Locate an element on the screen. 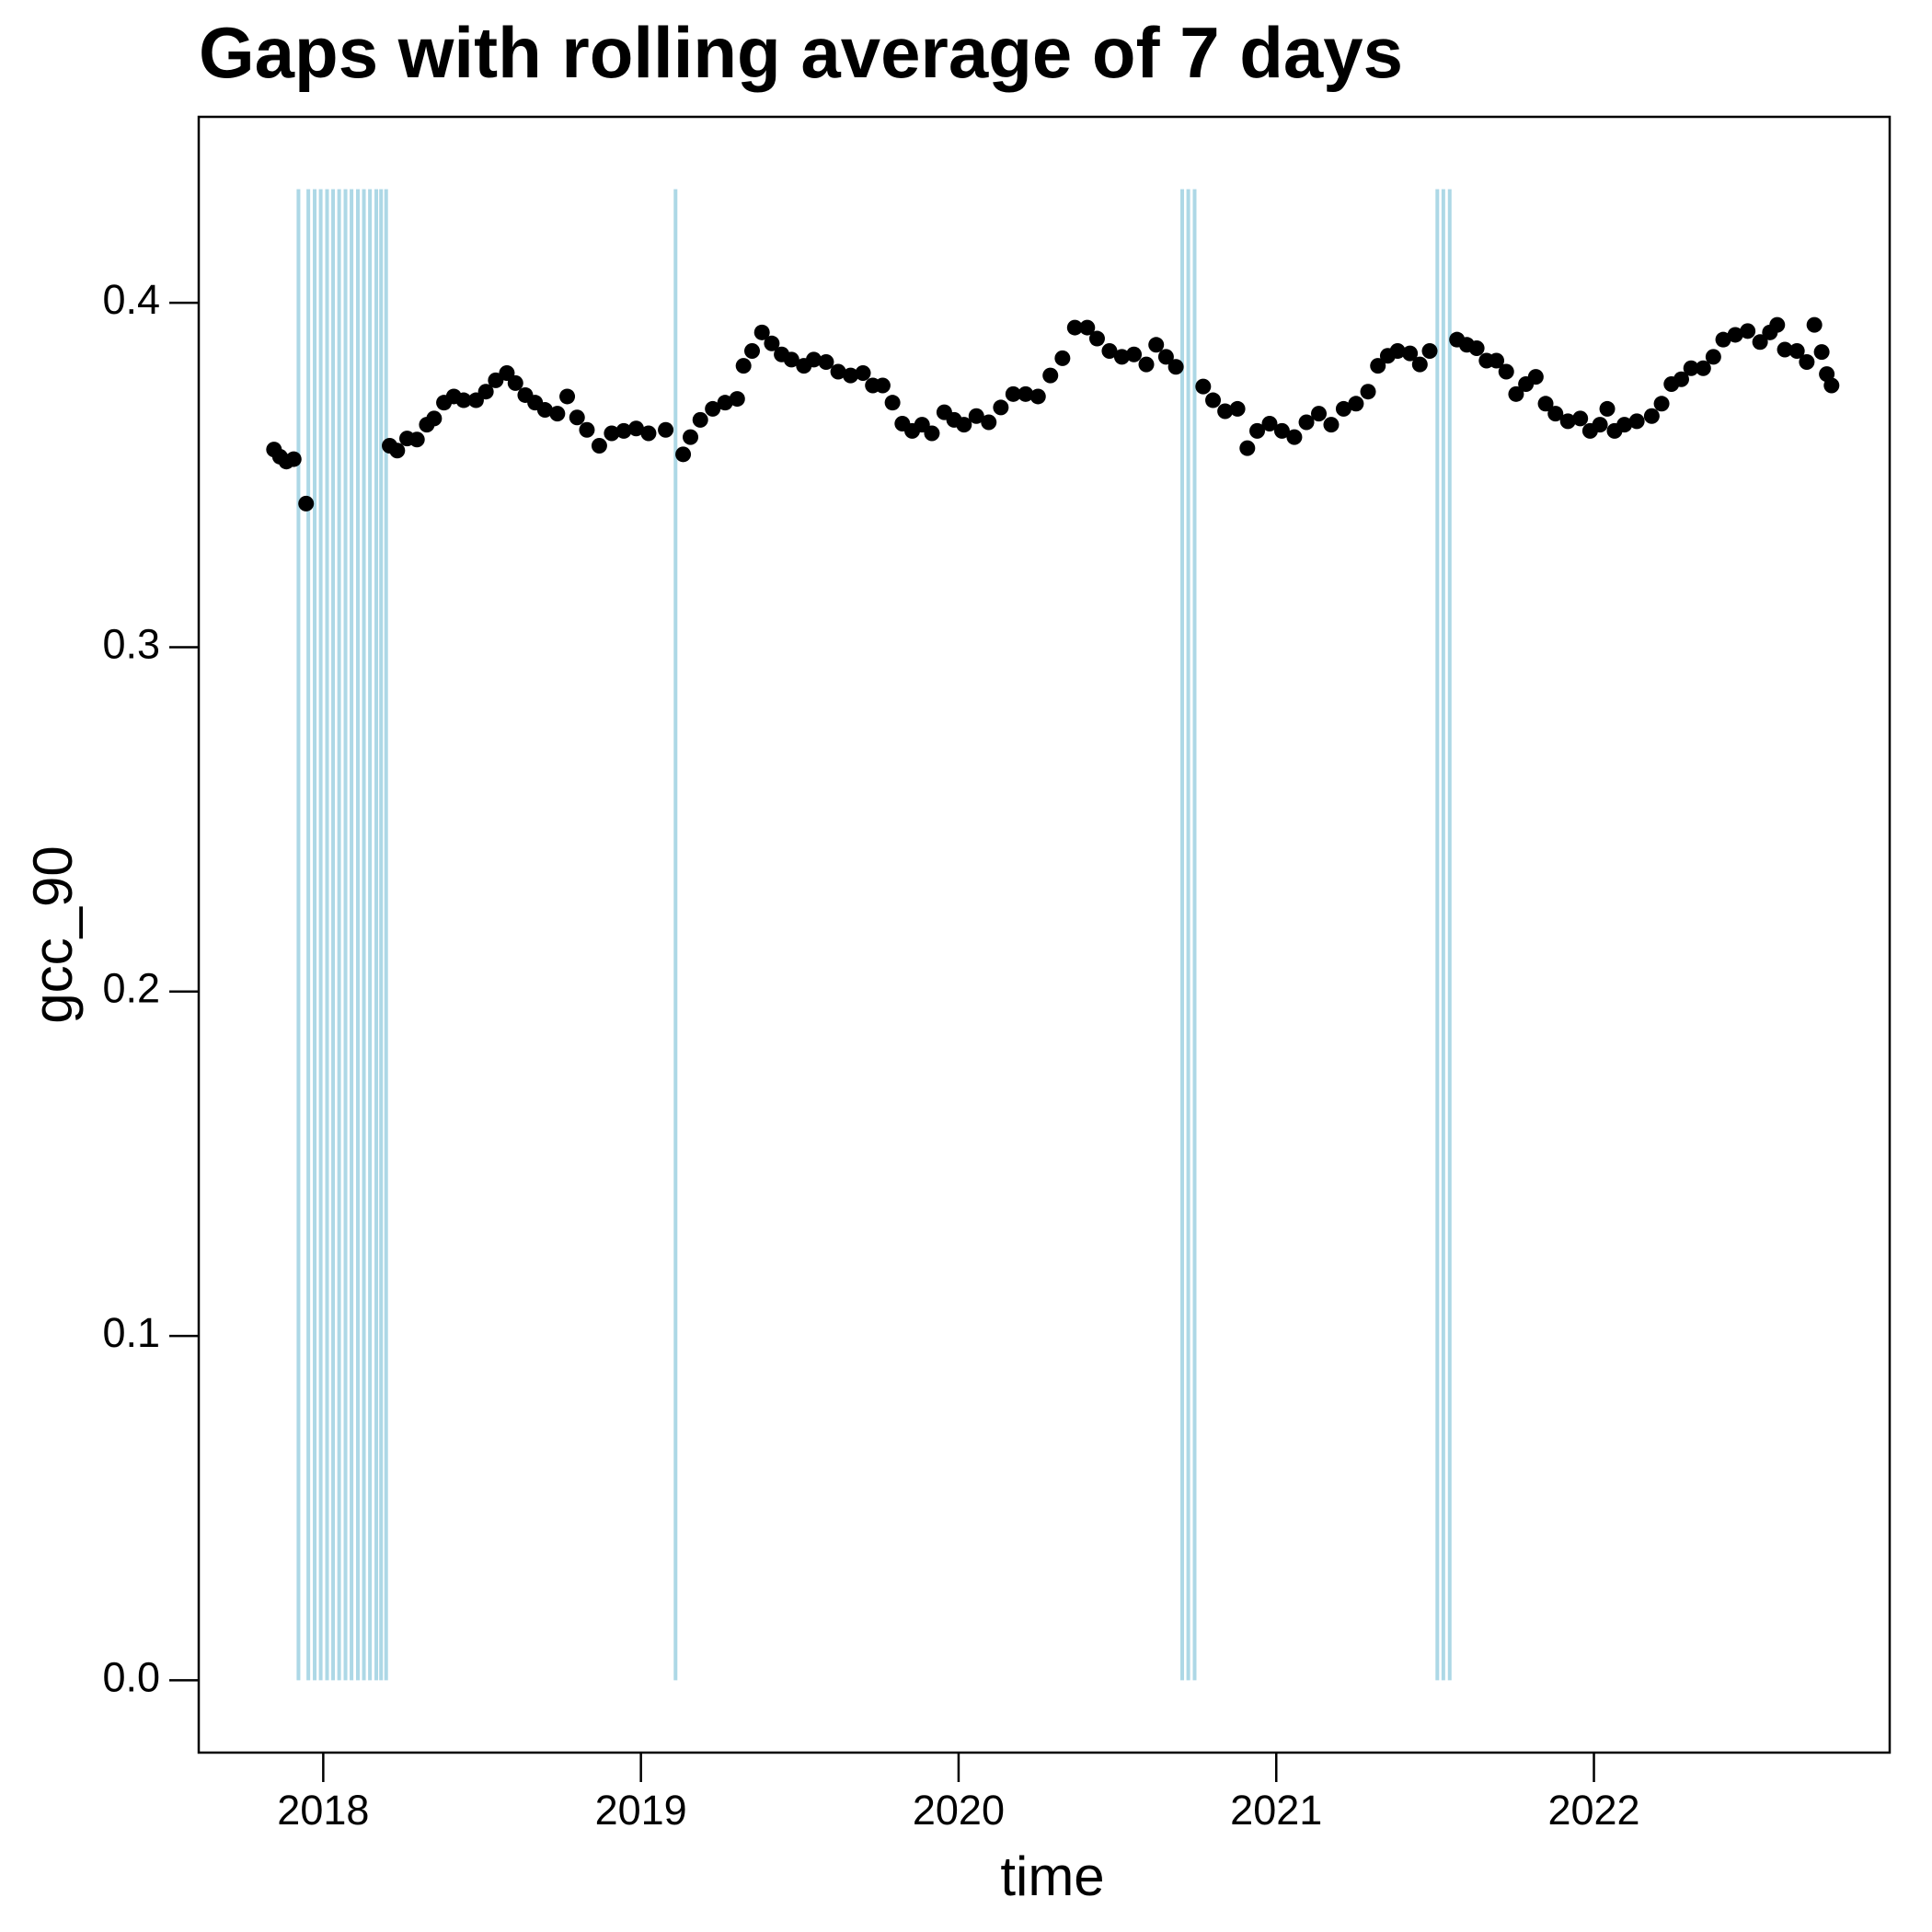 This screenshot has height=1932, width=1932. x-tick-label: 2019 is located at coordinates (641, 1810).